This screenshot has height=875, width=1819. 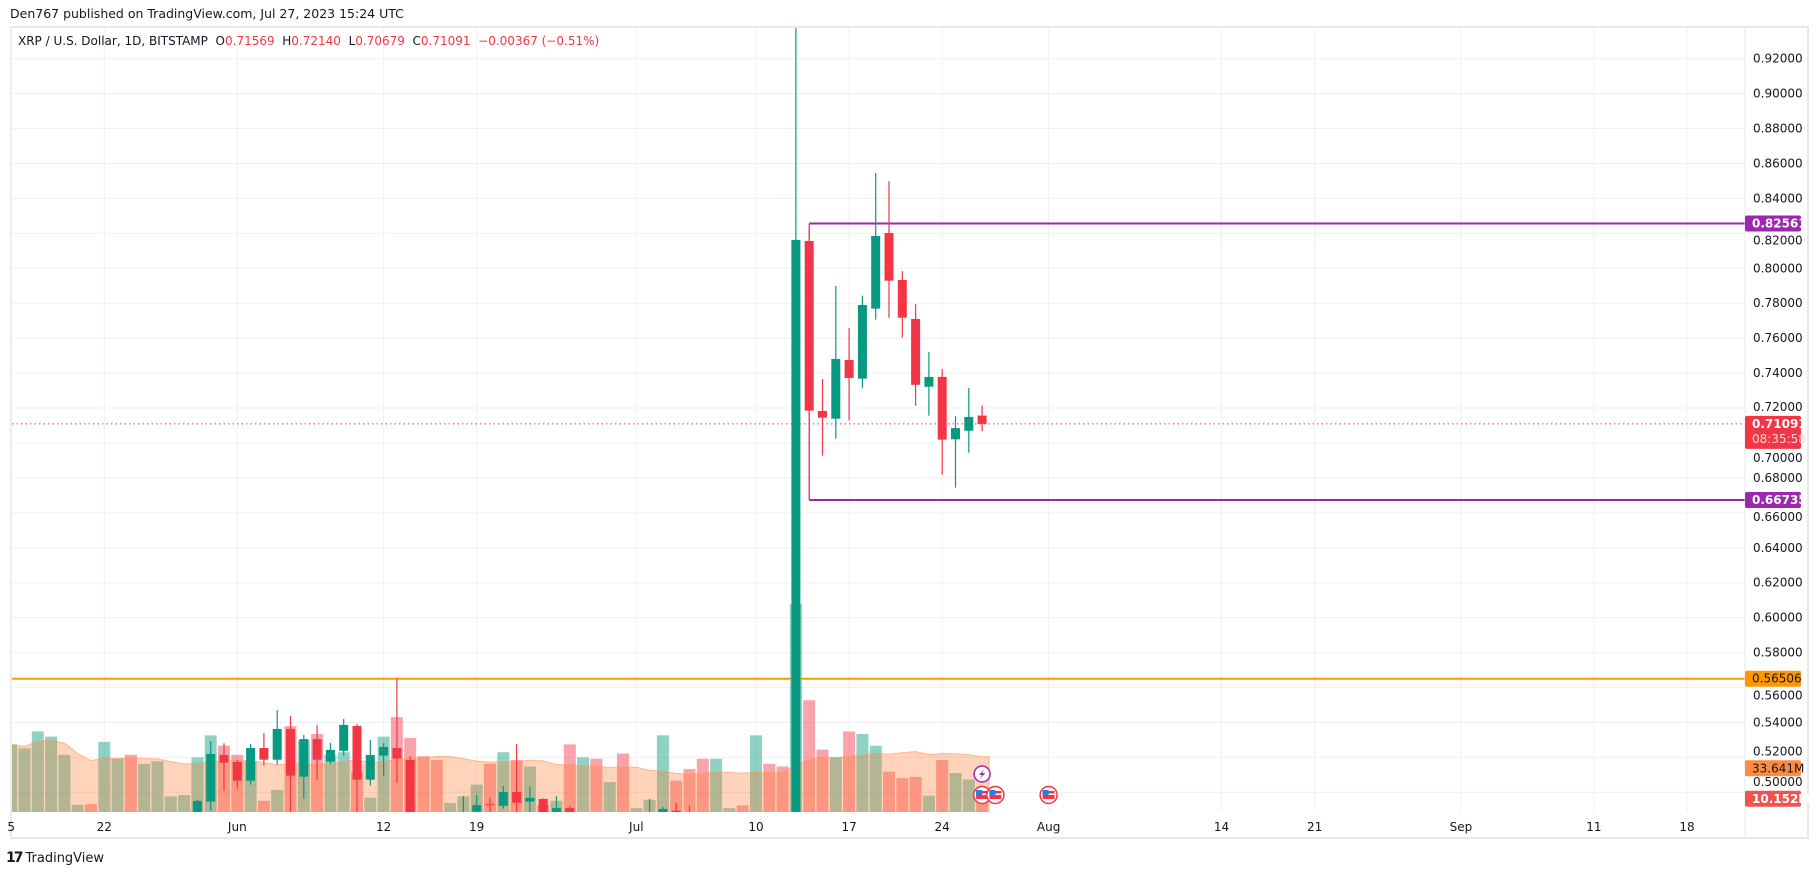 What do you see at coordinates (104, 827) in the screenshot?
I see `time-tick-label: 22` at bounding box center [104, 827].